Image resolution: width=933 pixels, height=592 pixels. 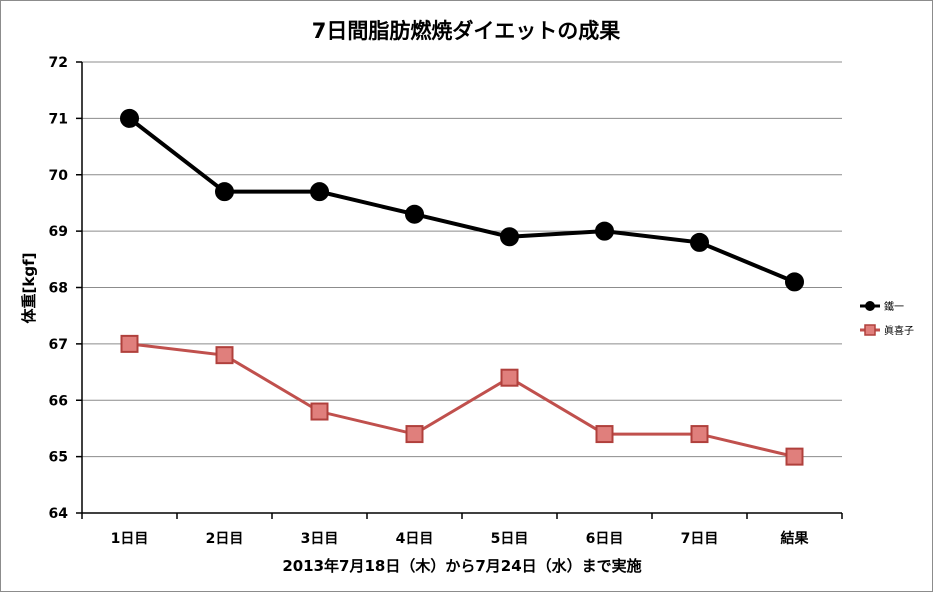 I want to click on legend-label: 鐵一, so click(x=894, y=306).